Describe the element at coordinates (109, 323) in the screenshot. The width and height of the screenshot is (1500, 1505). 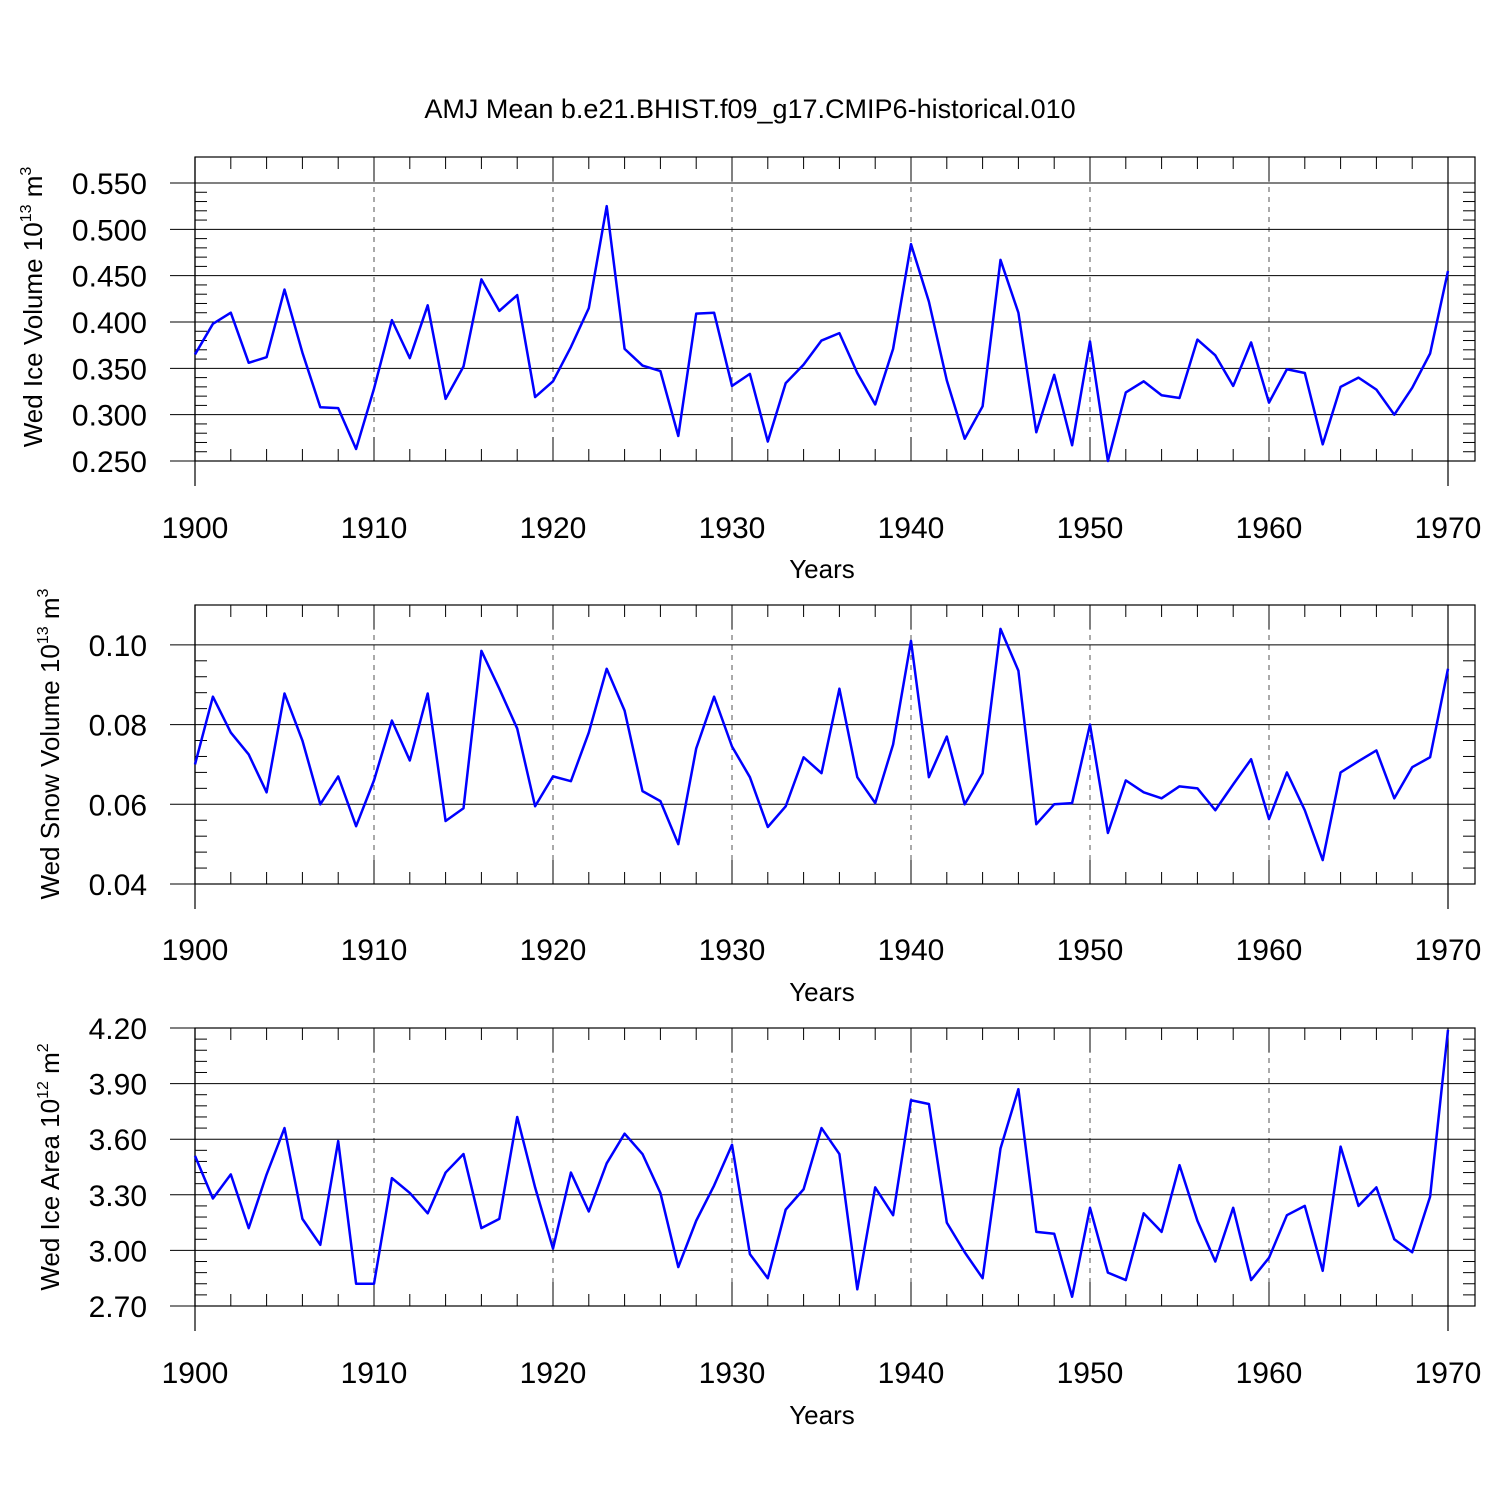
I see `y-tick-label: 0.400` at that location.